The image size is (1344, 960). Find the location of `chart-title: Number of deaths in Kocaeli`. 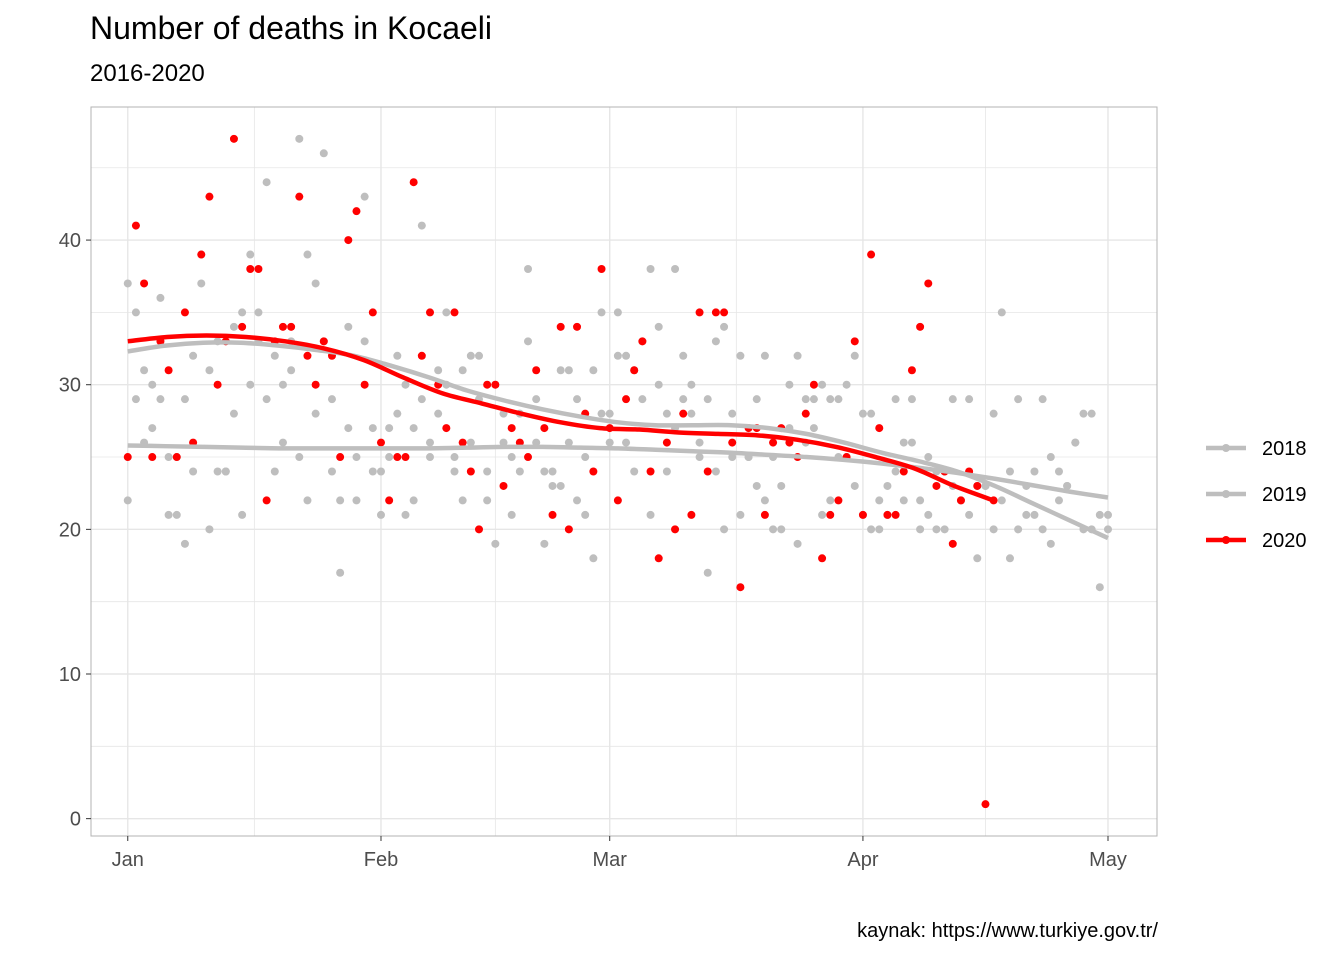

chart-title: Number of deaths in Kocaeli is located at coordinates (291, 28).